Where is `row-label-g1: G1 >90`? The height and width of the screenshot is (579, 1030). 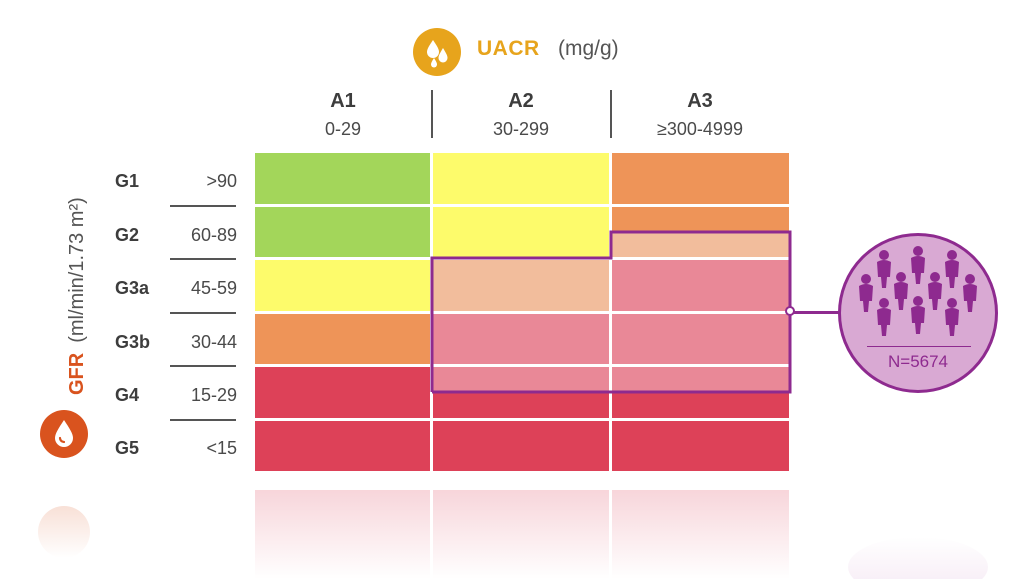
row-label-g1: G1 >90 is located at coordinates (176, 181).